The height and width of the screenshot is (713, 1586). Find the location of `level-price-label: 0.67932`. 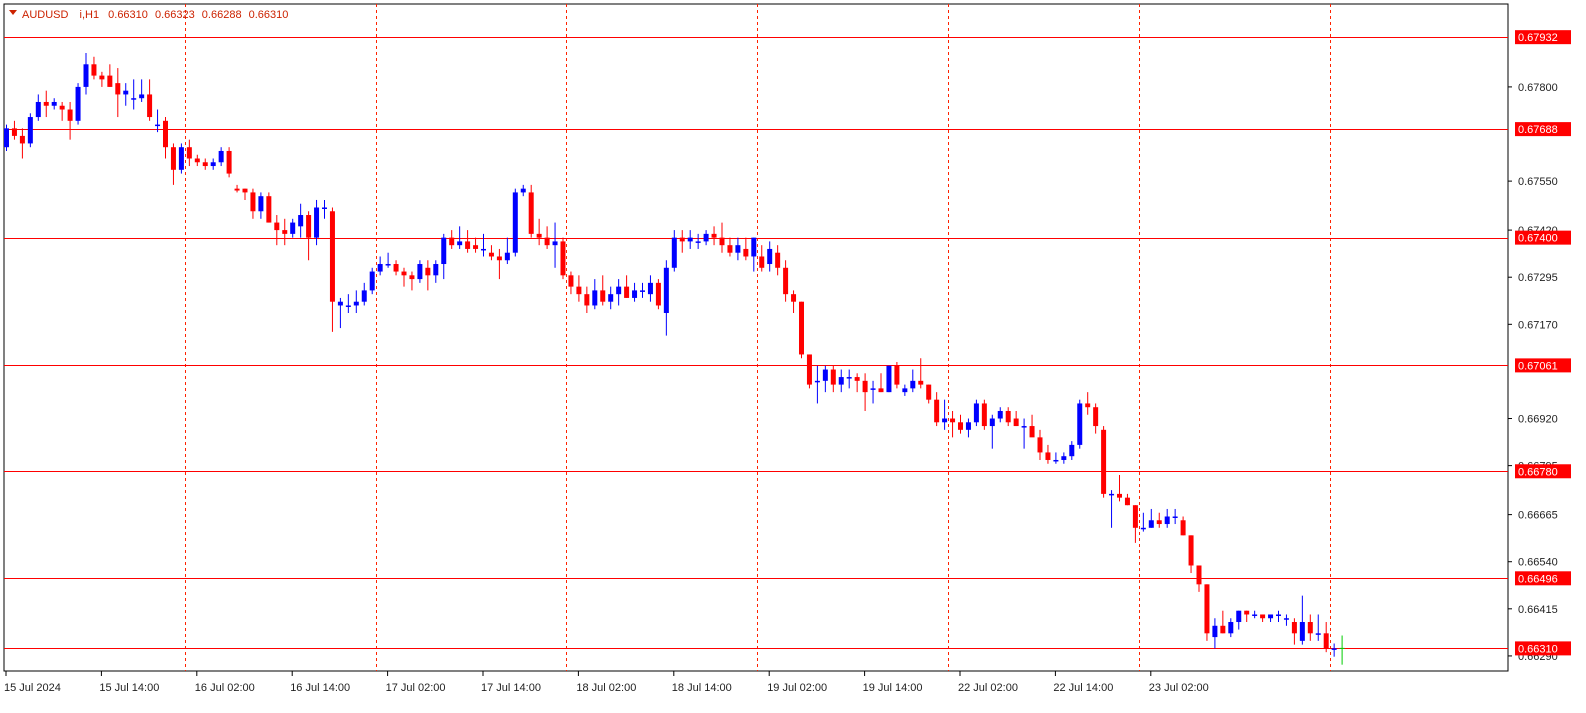

level-price-label: 0.67932 is located at coordinates (1538, 38).